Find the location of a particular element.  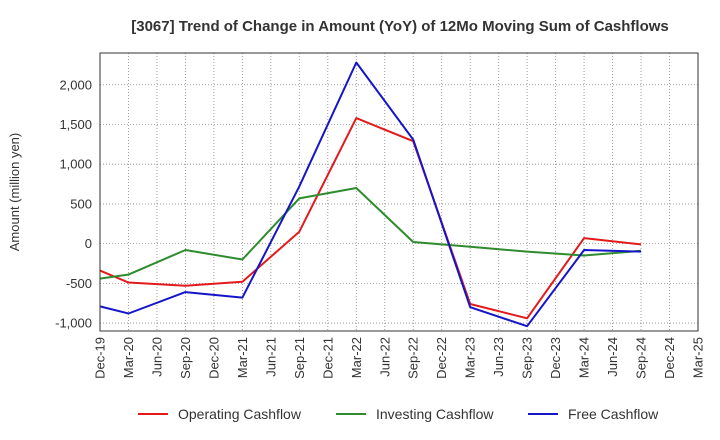

y-tick-label: 0 is located at coordinates (88, 243).